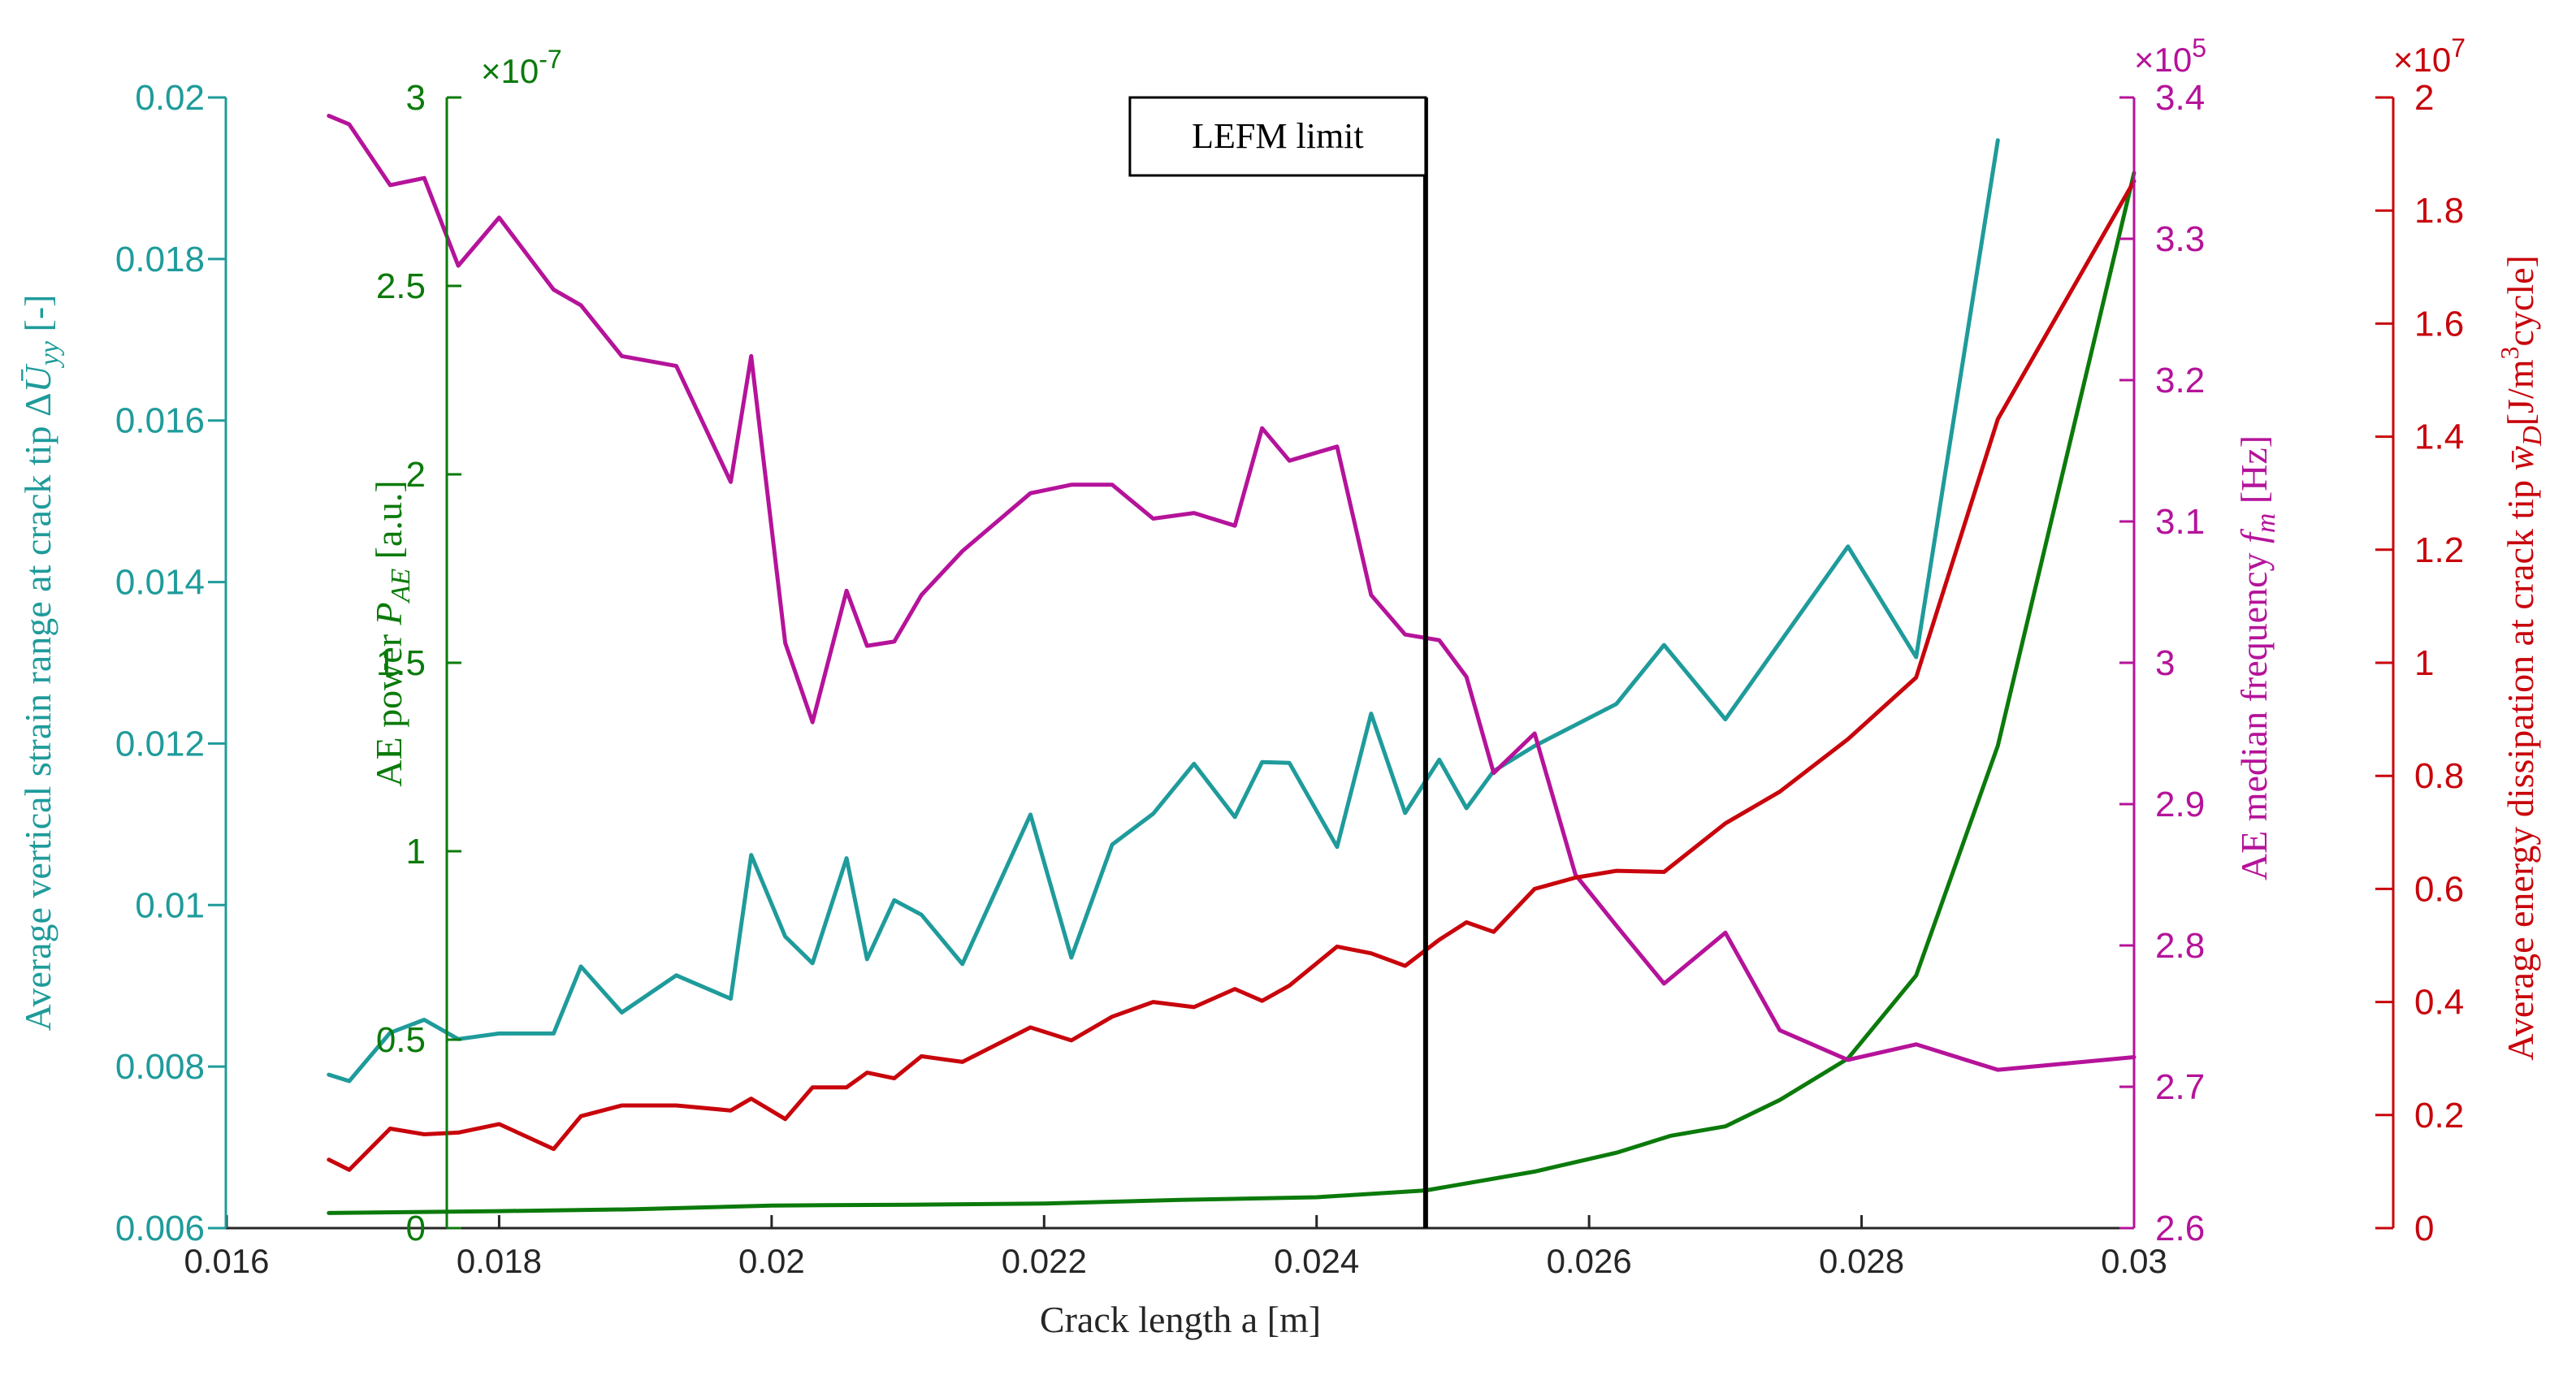 This screenshot has height=1380, width=2576. I want to click on freq-tick-label: 3.3, so click(2180, 239).